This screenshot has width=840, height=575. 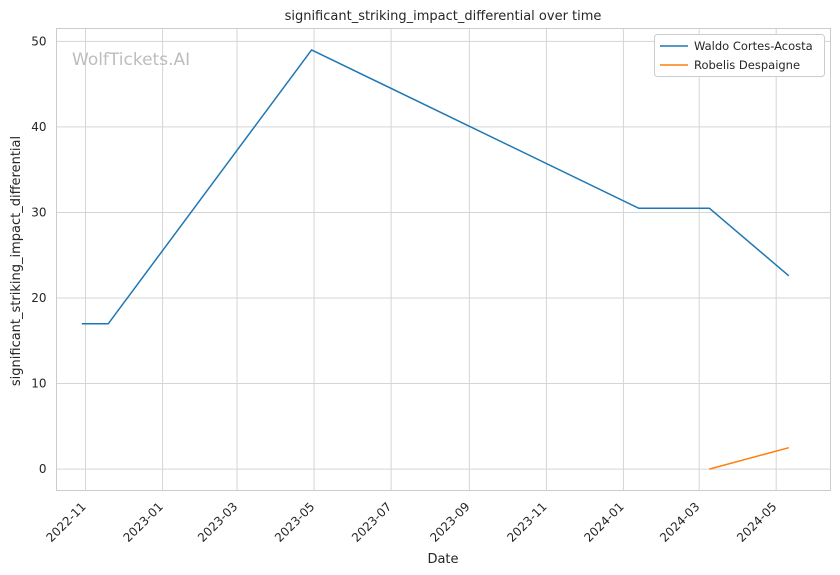 I want to click on legend: Waldo Cortes-Acosta Robelis Despaigne, so click(x=739, y=55).